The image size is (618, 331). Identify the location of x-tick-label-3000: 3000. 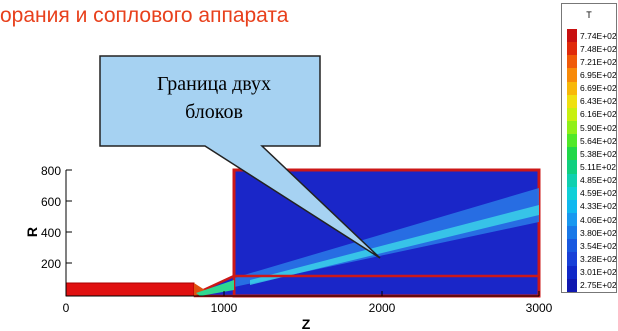
(539, 308).